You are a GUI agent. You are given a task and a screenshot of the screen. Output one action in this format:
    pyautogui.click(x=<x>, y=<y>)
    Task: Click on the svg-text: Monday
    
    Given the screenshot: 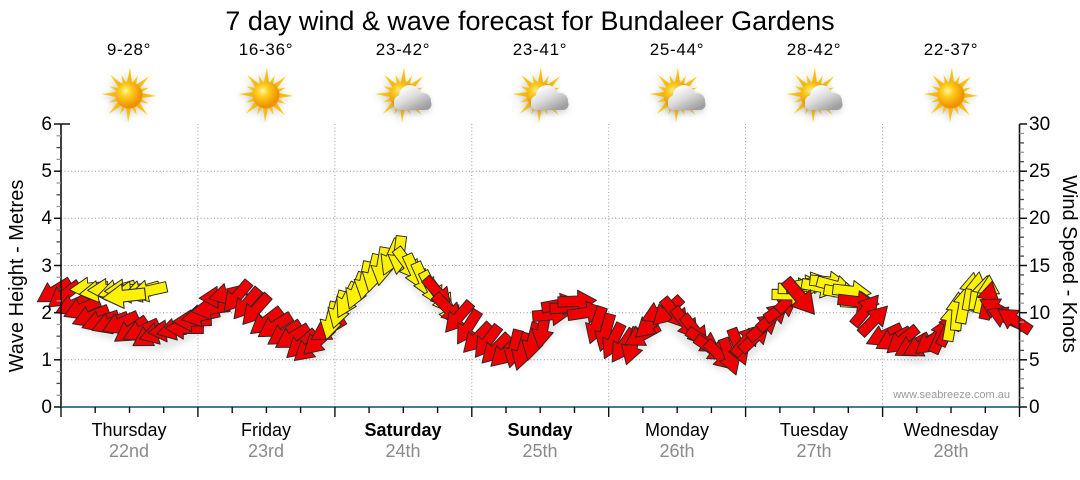 What is the action you would take?
    pyautogui.click(x=677, y=430)
    